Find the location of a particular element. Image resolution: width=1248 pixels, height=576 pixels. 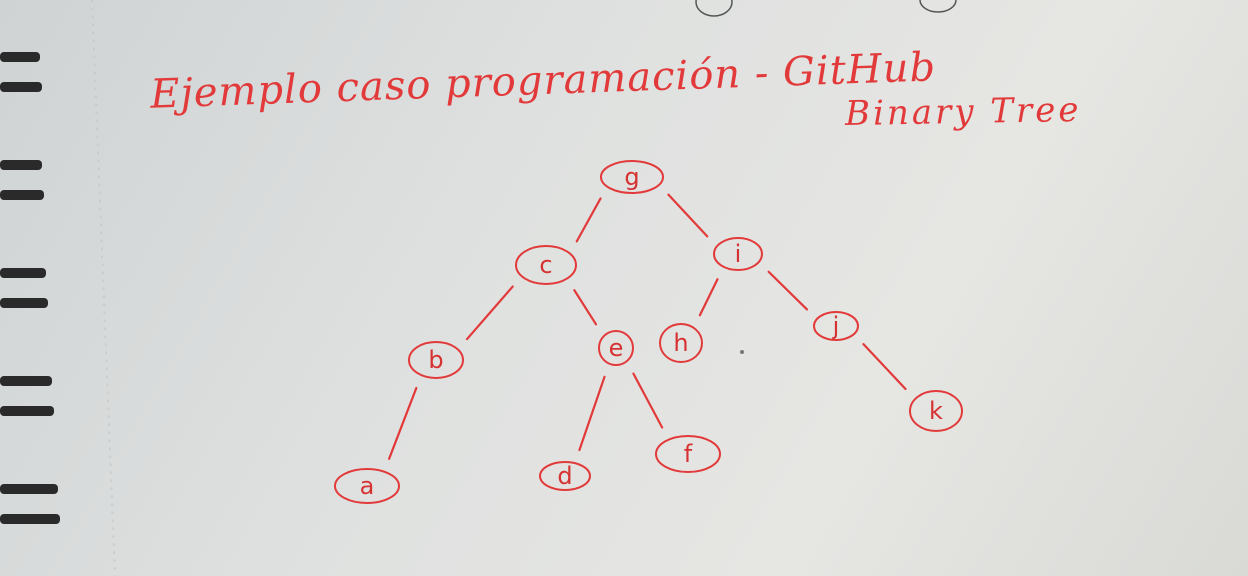

tree-node-label-b: b is located at coordinates (436, 360).